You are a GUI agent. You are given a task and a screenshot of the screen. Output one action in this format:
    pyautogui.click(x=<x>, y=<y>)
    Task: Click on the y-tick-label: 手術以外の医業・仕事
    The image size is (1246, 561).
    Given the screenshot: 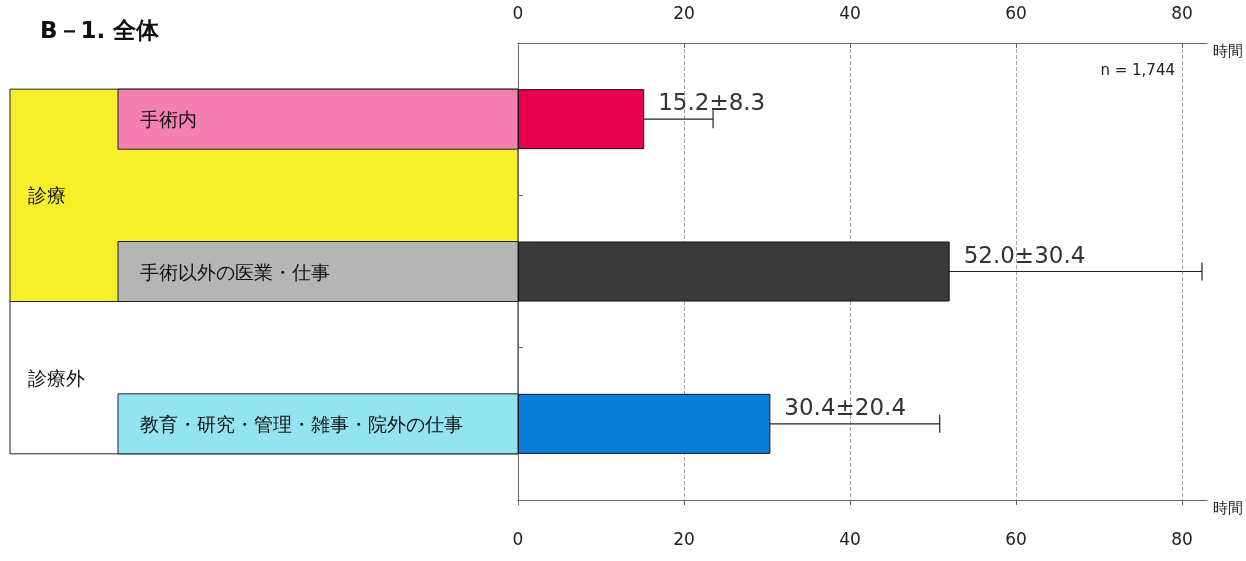 What is the action you would take?
    pyautogui.click(x=235, y=271)
    